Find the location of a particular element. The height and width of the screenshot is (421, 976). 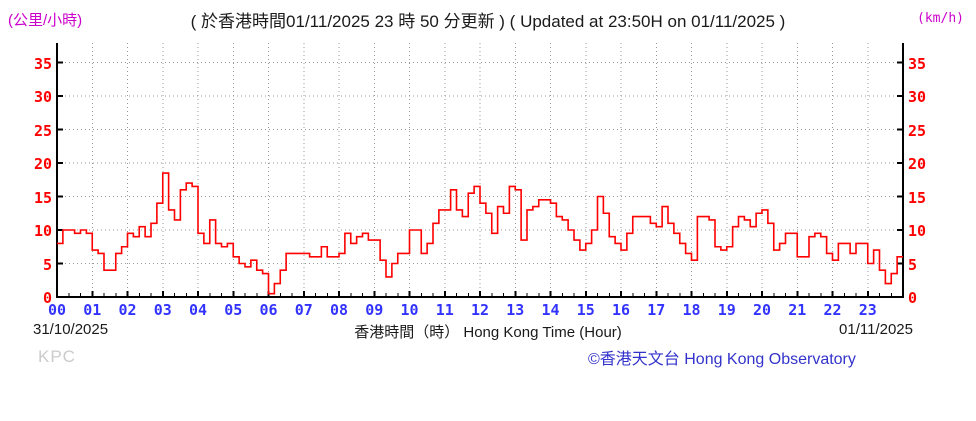

x-tick-label: 22 is located at coordinates (832, 310).